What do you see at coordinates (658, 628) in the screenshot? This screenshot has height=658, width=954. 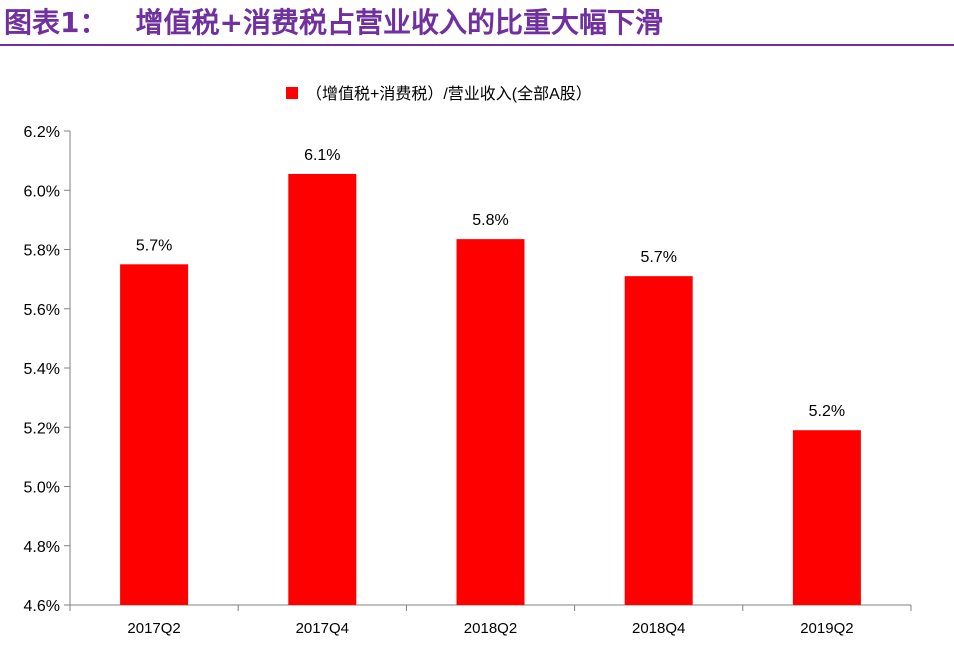 I see `x-tick-label: 2018Q4` at bounding box center [658, 628].